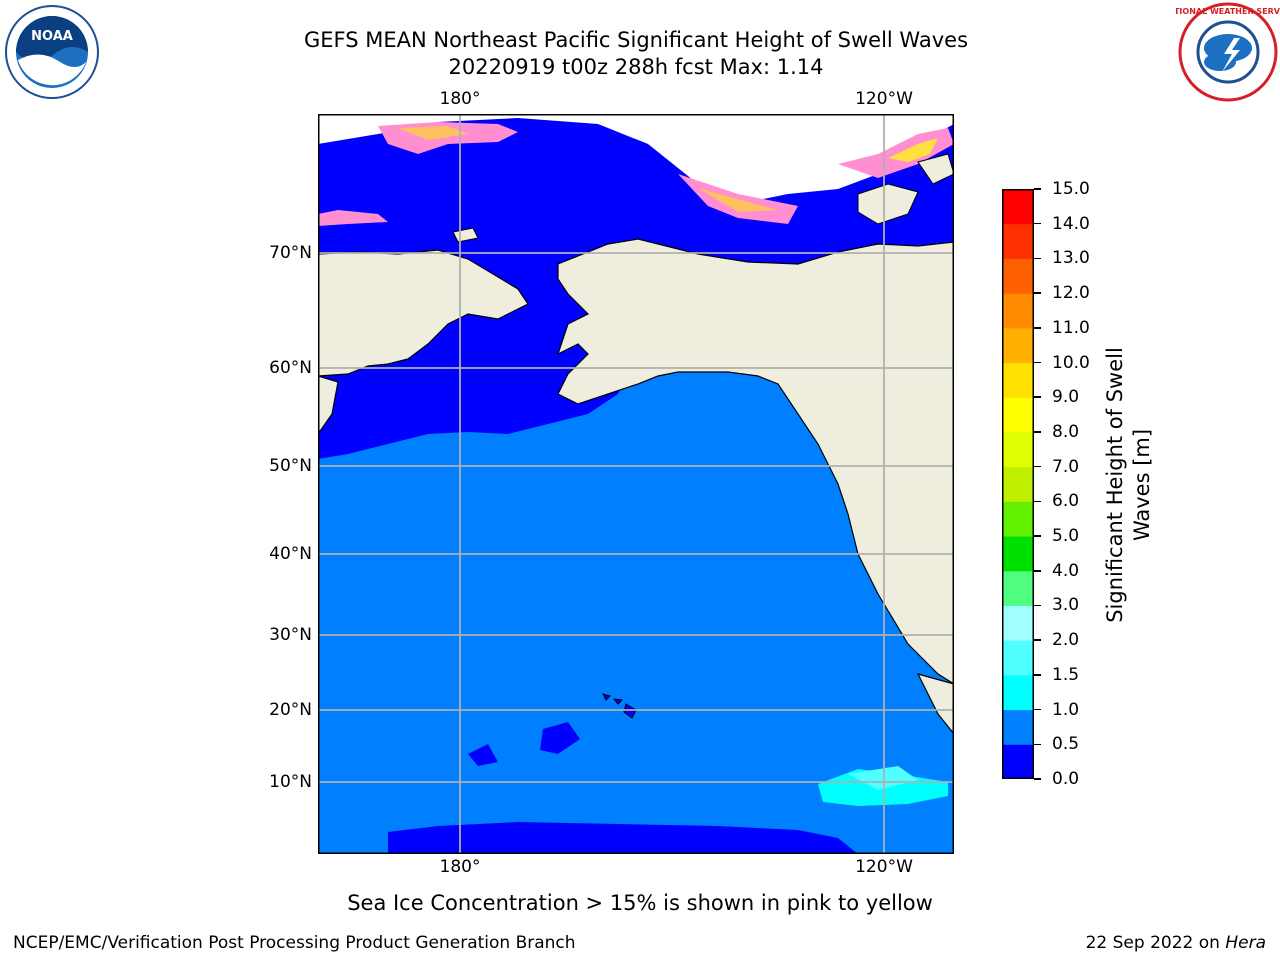 The width and height of the screenshot is (1280, 960). What do you see at coordinates (1066, 570) in the screenshot?
I see `colorbar-tick-label: 4.0` at bounding box center [1066, 570].